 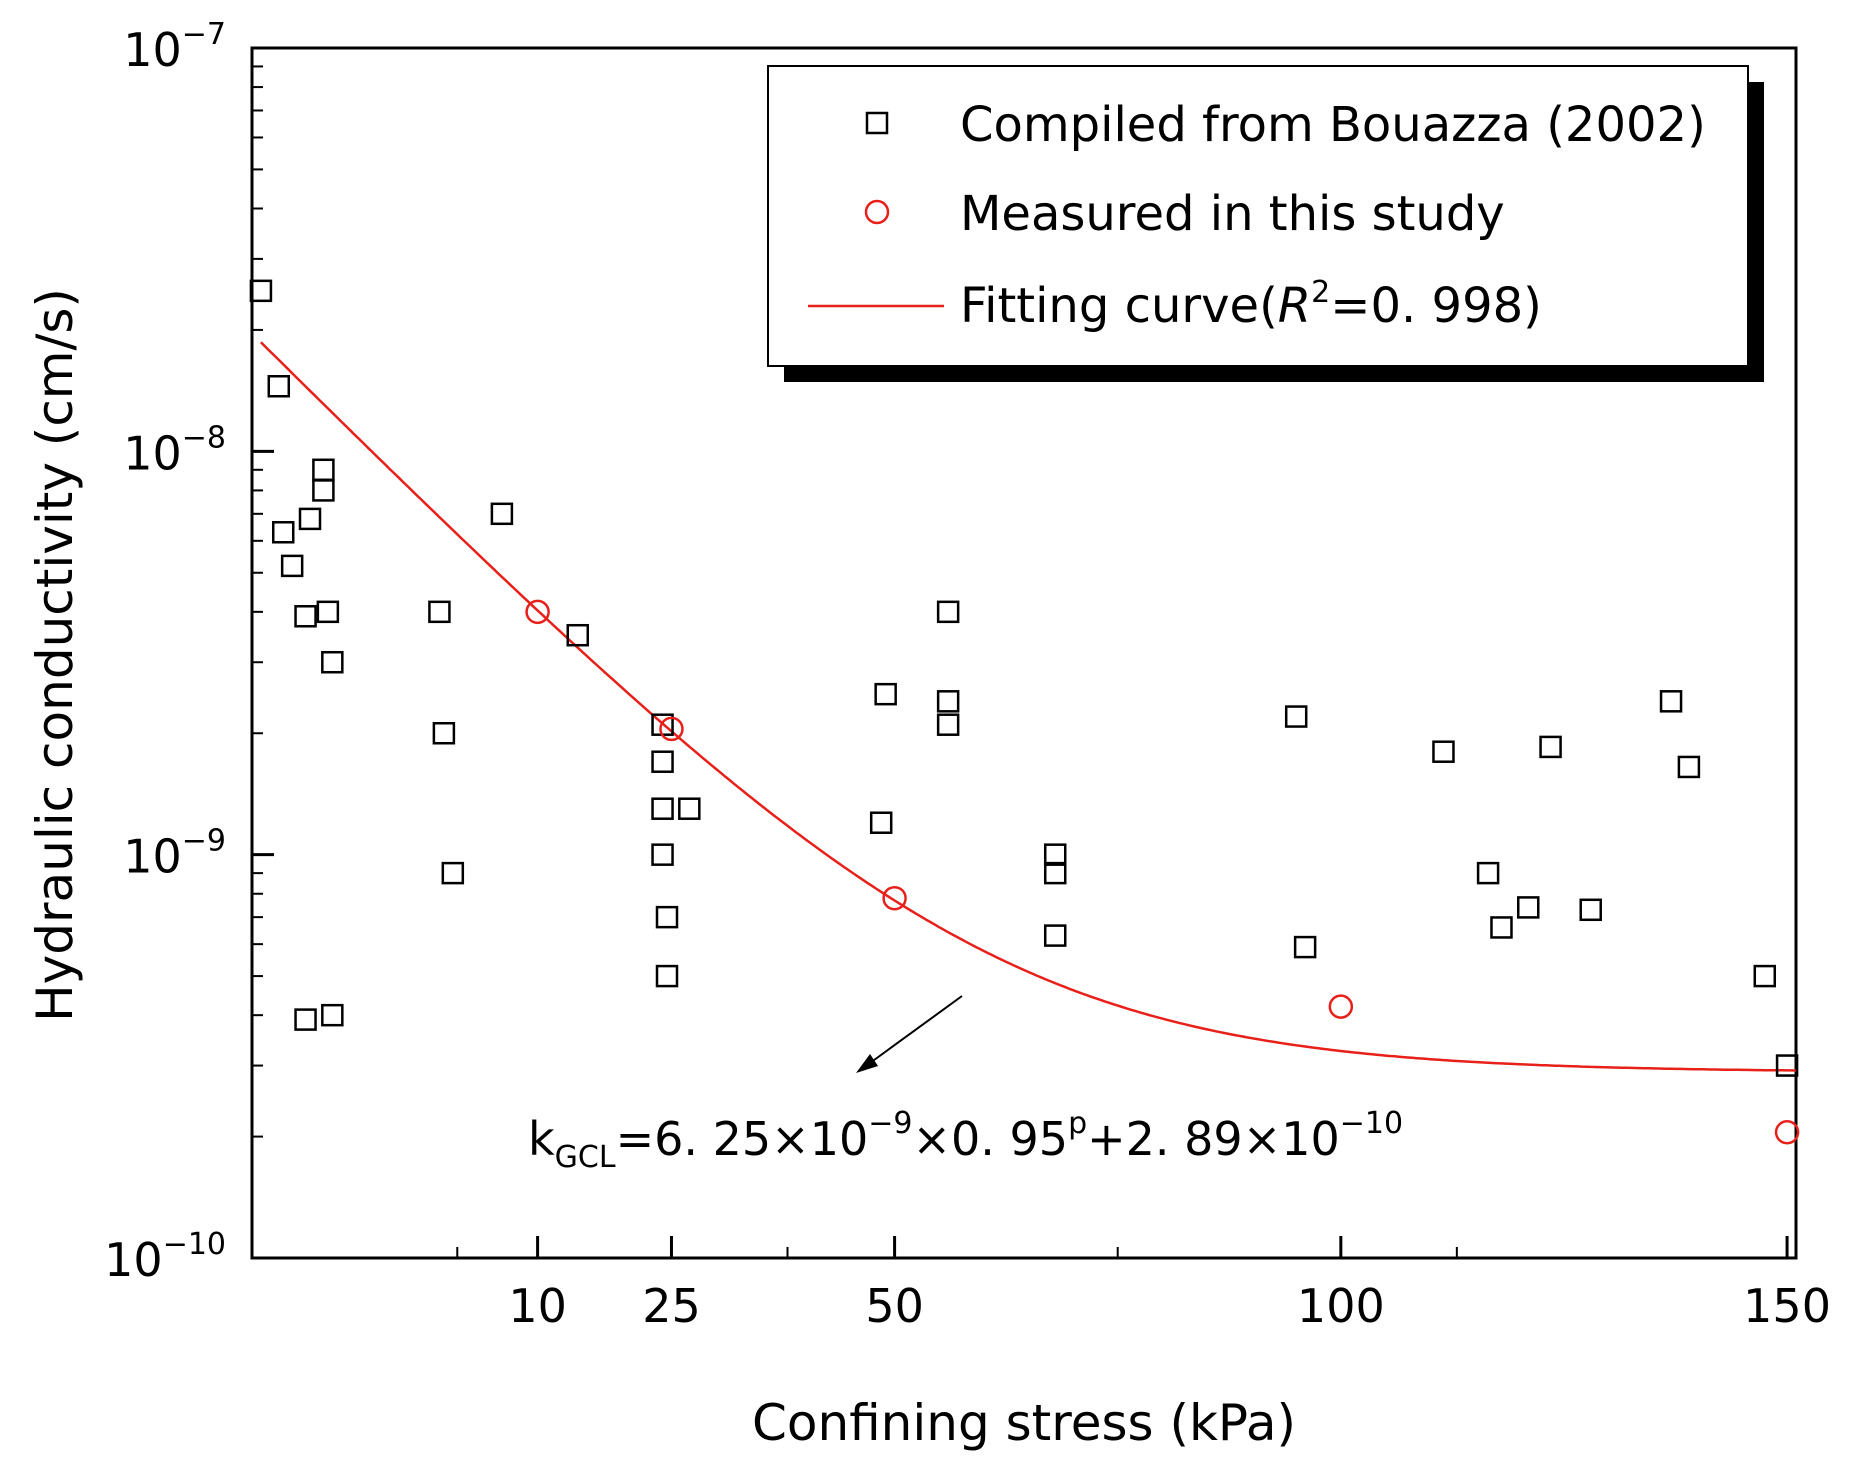 I want to click on y-tick-label-1: 10⁻⁹, so click(x=174, y=854).